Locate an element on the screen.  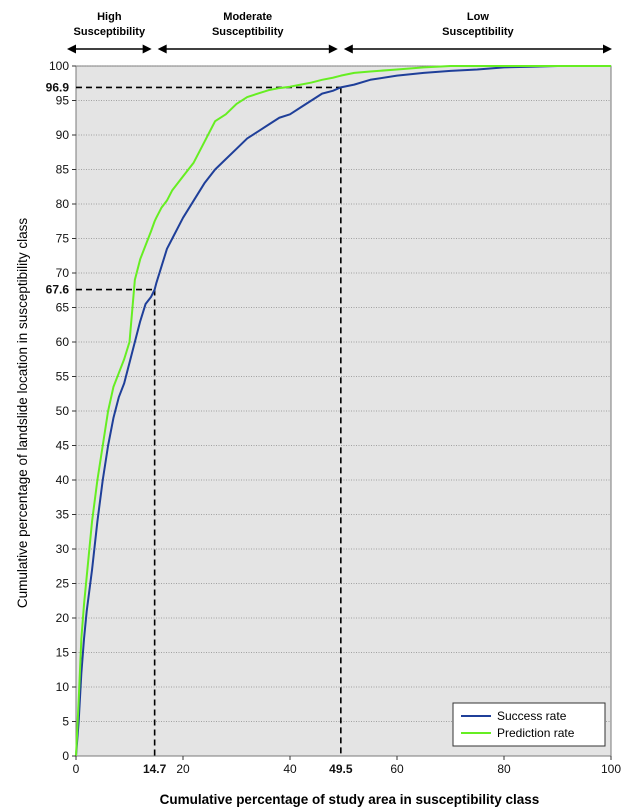
y-tick-label-90: 90 is located at coordinates (63, 135).